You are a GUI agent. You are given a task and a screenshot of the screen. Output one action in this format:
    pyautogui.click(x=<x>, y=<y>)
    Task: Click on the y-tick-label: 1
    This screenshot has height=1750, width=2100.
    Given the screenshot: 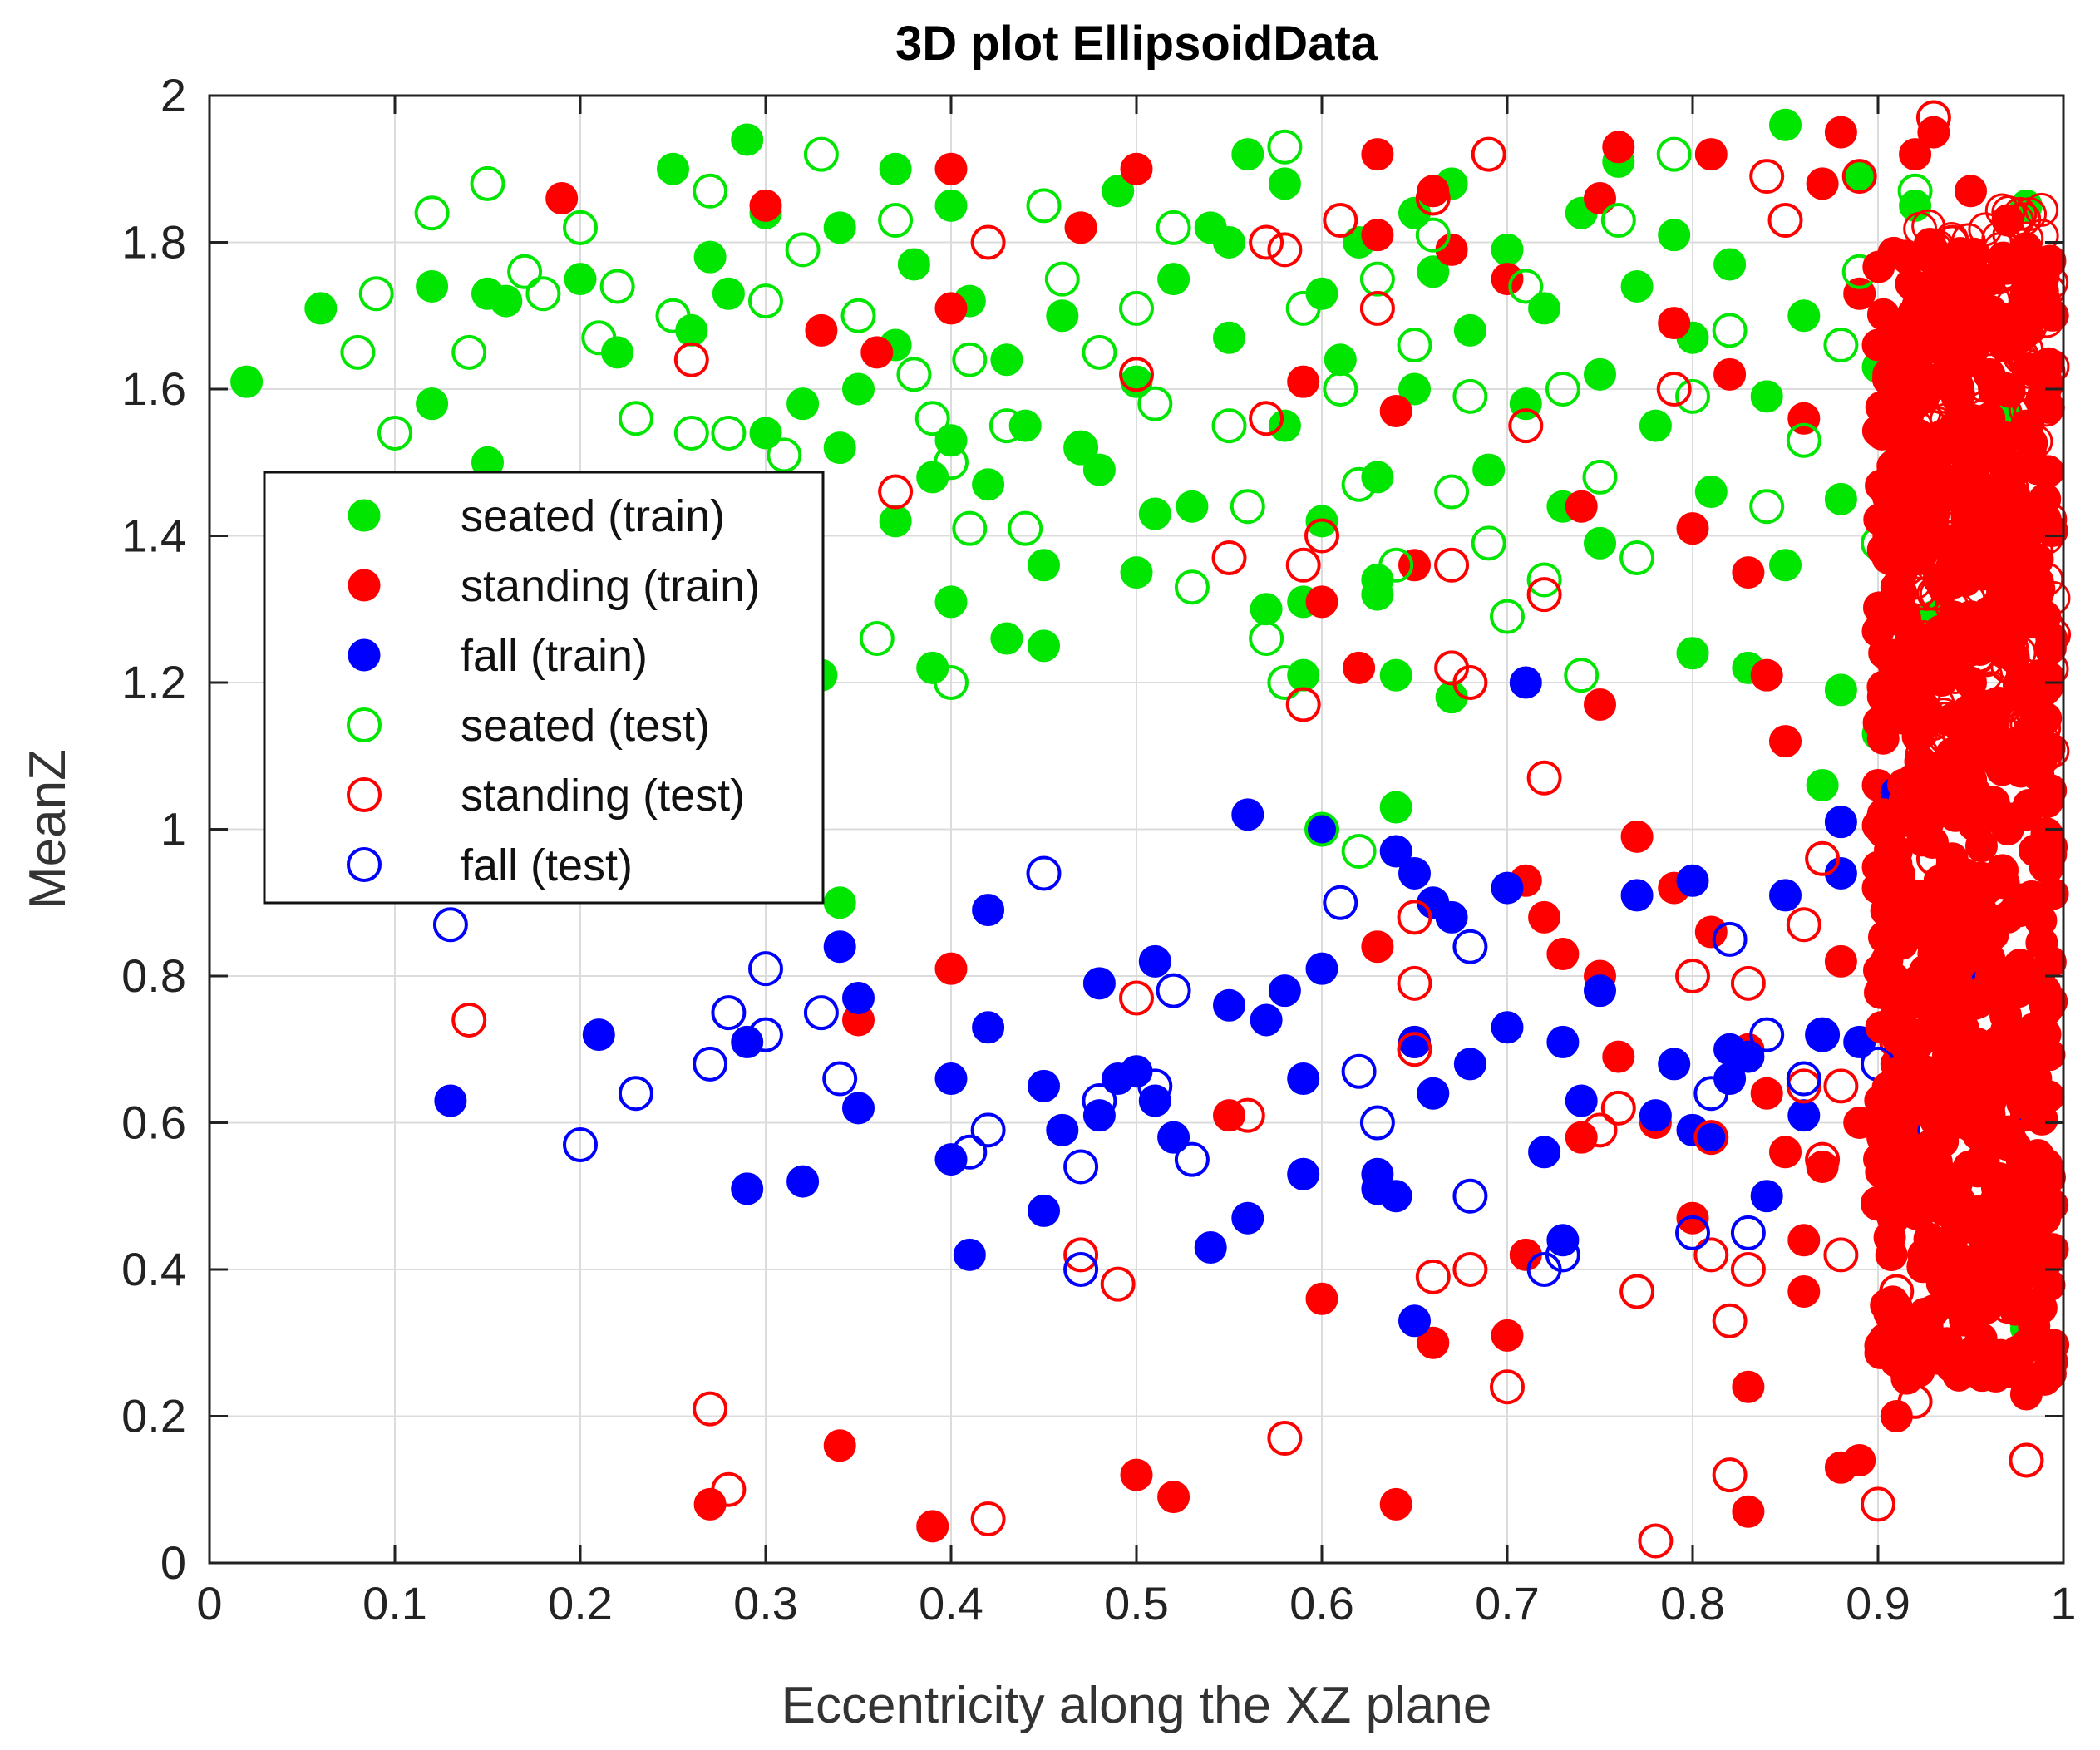 What is the action you would take?
    pyautogui.click(x=173, y=829)
    